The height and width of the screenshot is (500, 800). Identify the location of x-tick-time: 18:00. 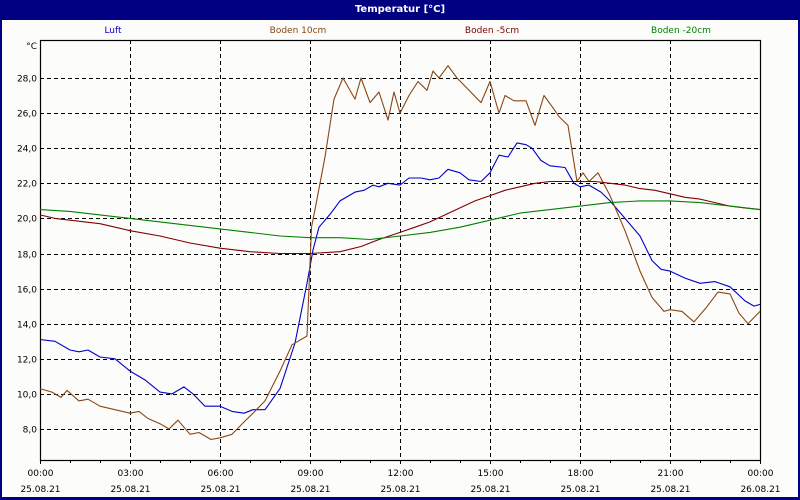
(581, 474).